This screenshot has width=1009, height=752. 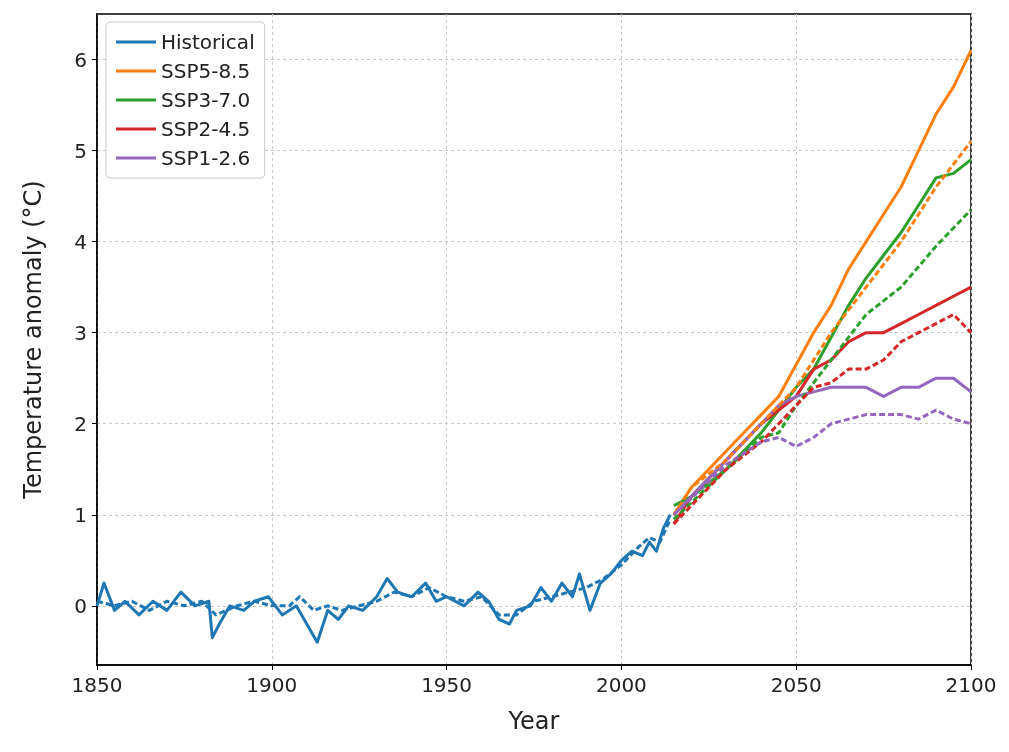 I want to click on legend-label: Historical, so click(x=208, y=42).